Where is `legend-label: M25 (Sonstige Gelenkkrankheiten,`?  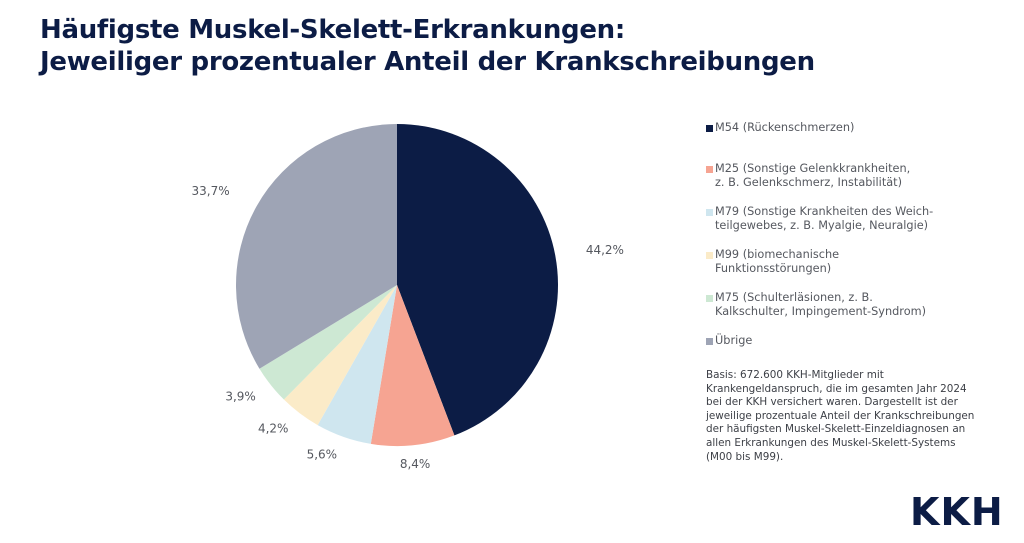 legend-label: M25 (Sonstige Gelenkkrankheiten, is located at coordinates (813, 168).